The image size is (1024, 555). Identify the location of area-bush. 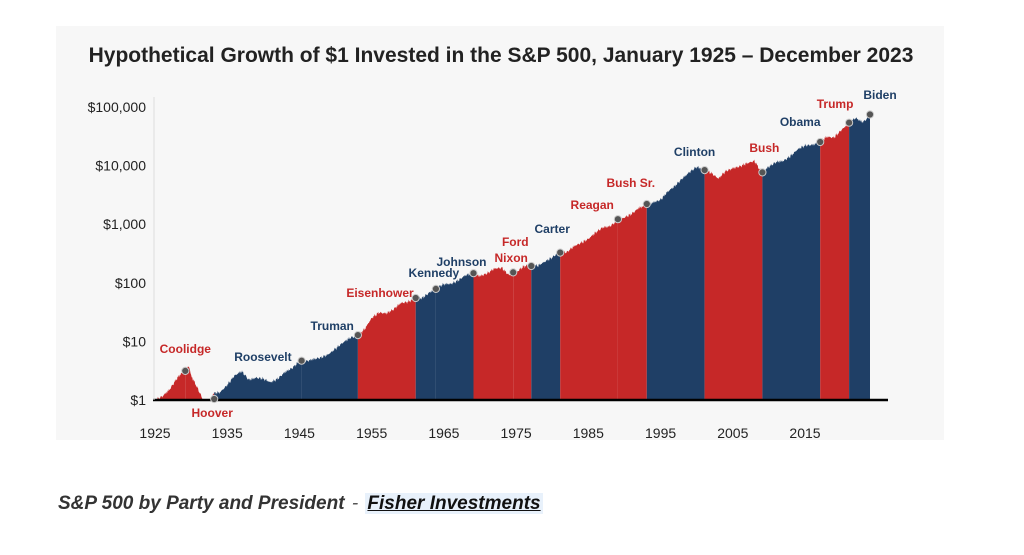
(733, 279).